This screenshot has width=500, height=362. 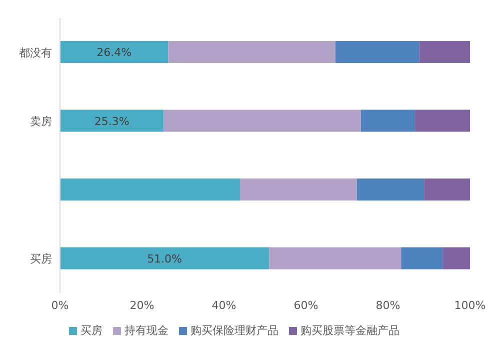 I want to click on x-tick-label: 0%, so click(x=60, y=305).